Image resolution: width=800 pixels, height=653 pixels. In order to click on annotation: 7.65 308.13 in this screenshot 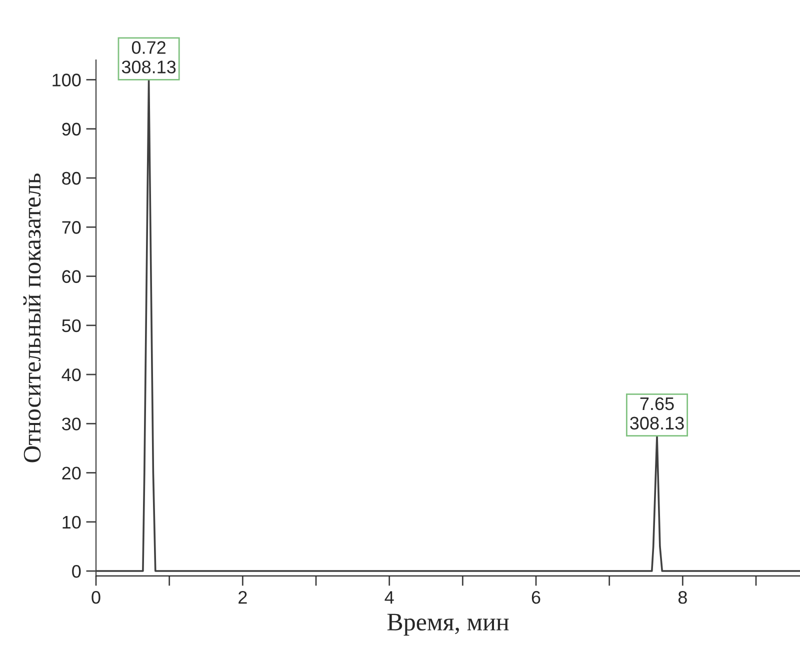, I will do `click(657, 413)`.